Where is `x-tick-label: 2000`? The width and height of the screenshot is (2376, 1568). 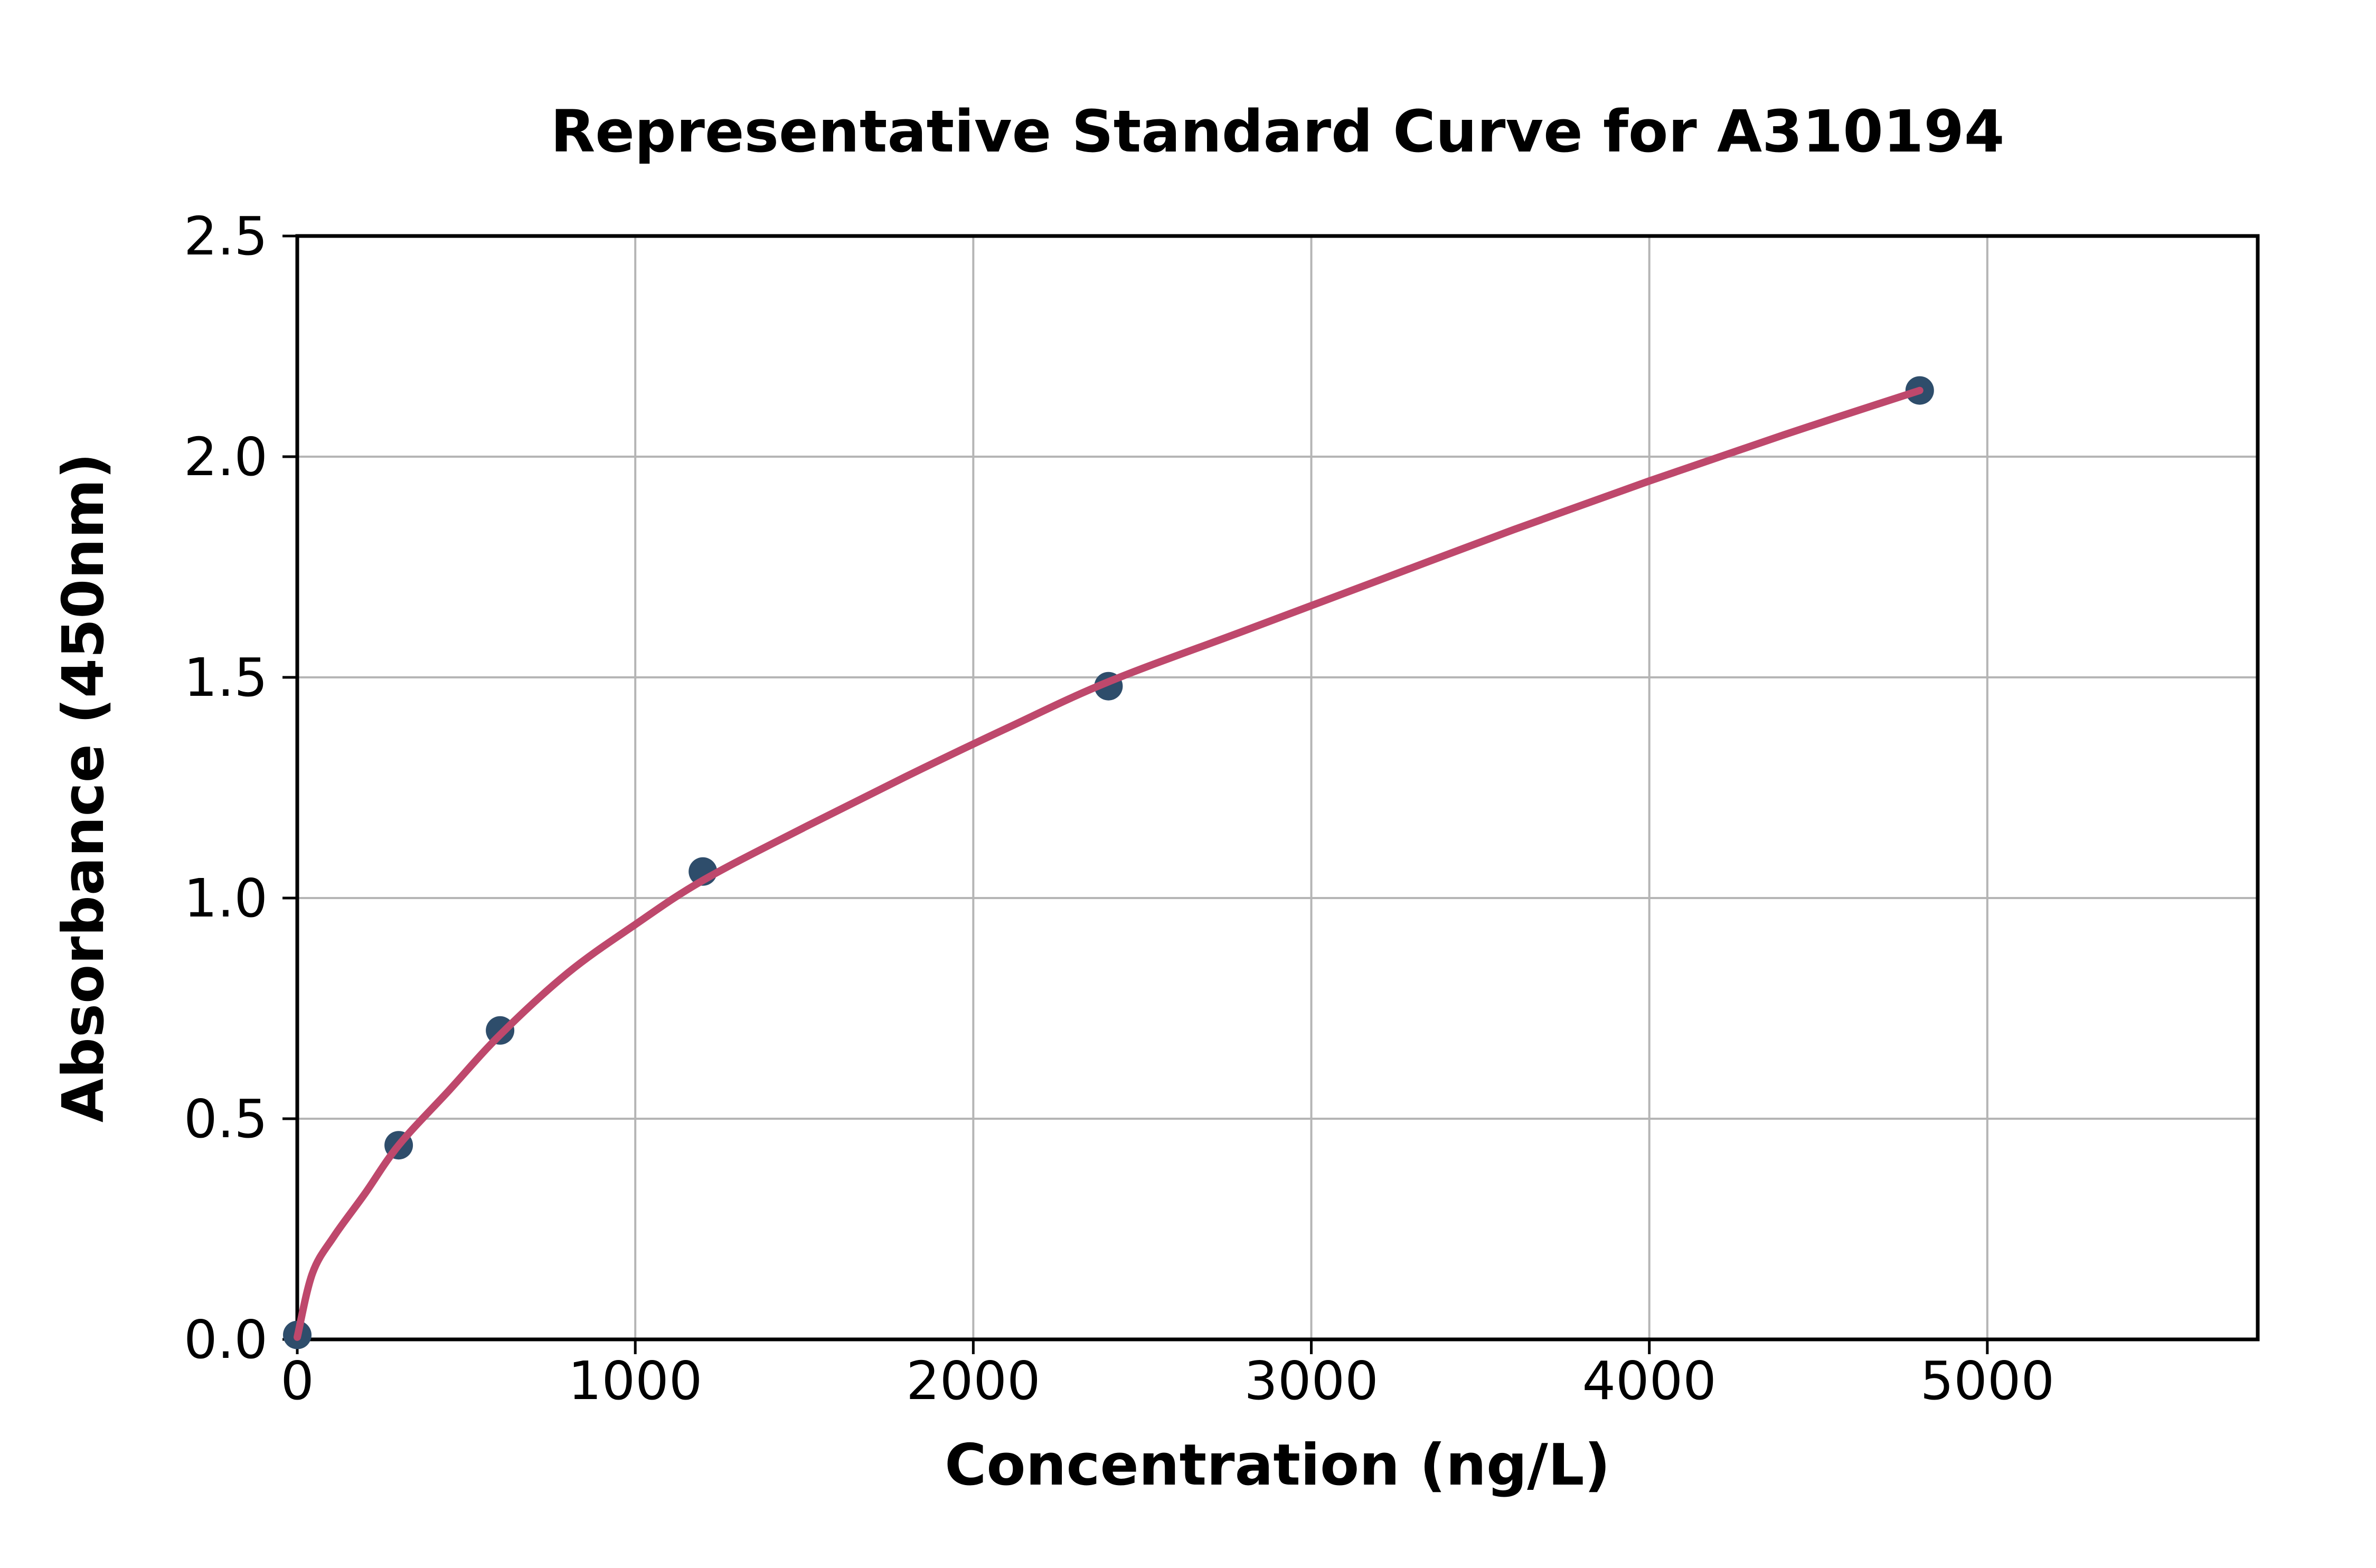
x-tick-label: 2000 is located at coordinates (973, 1381).